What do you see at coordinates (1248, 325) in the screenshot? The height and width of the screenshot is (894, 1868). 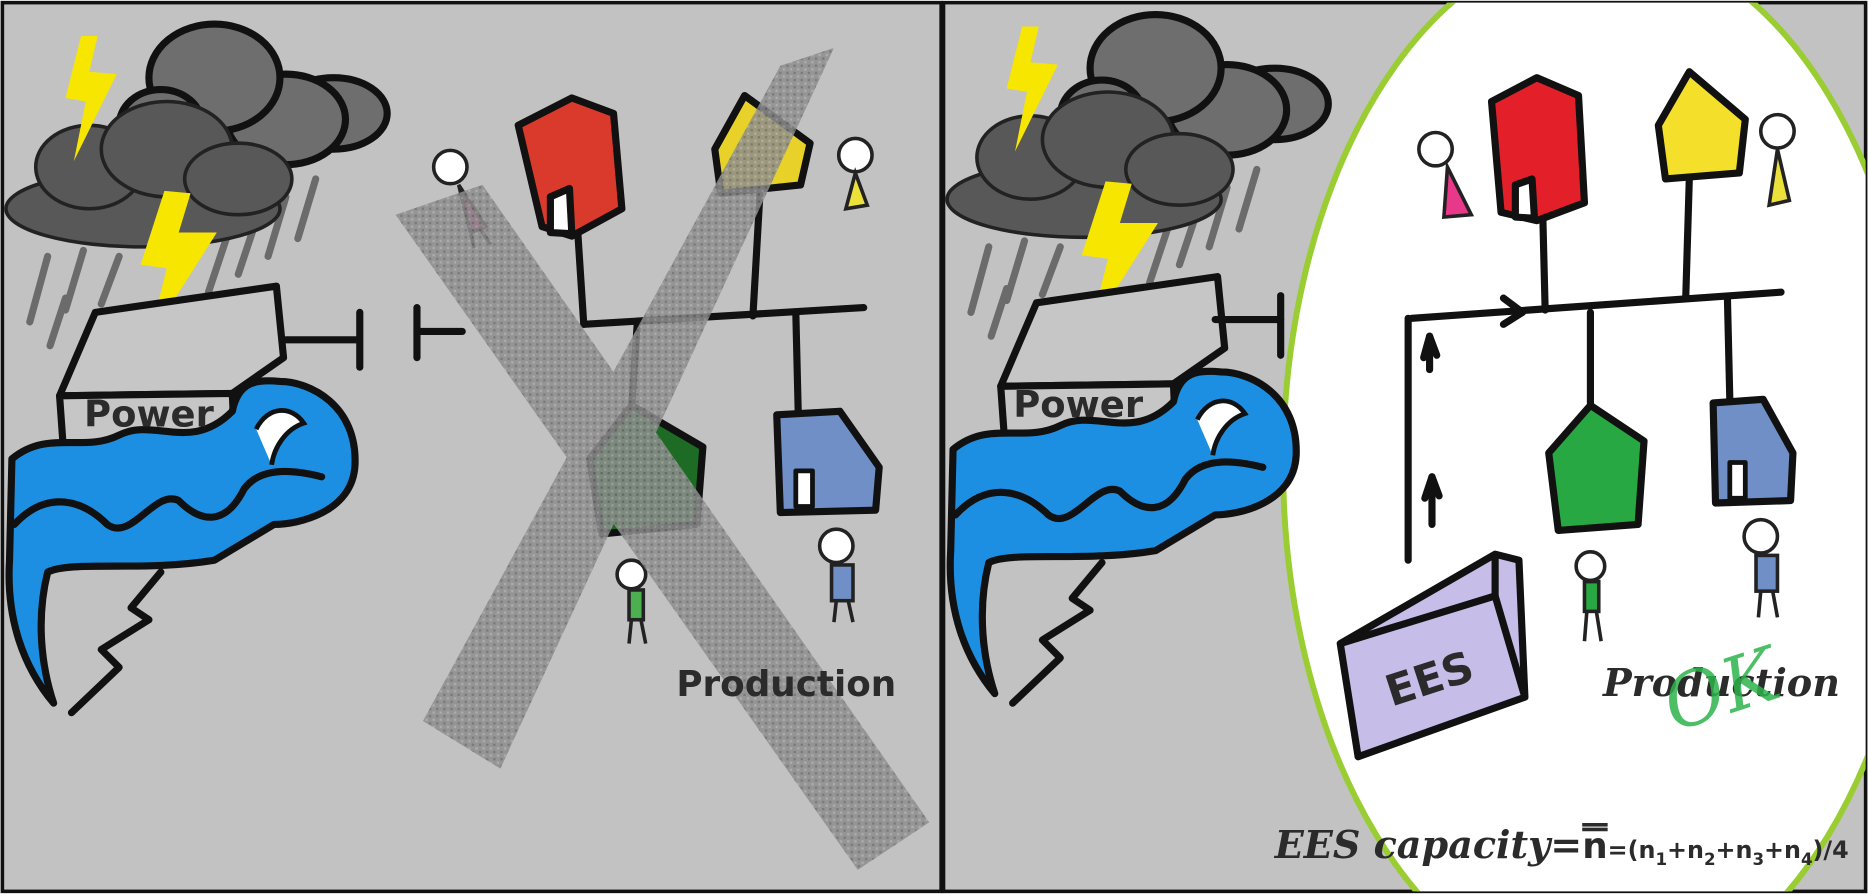 I see `link` at bounding box center [1248, 325].